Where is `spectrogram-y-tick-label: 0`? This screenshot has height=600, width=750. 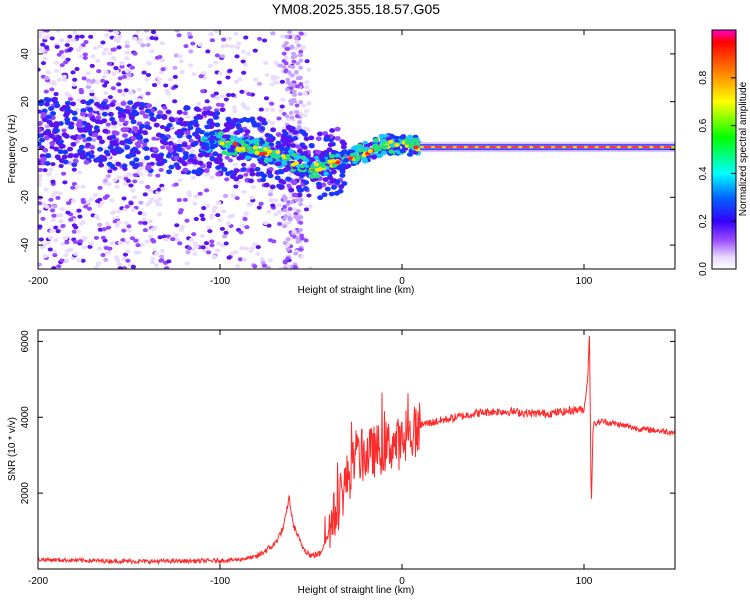
spectrogram-y-tick-label: 0 is located at coordinates (25, 149).